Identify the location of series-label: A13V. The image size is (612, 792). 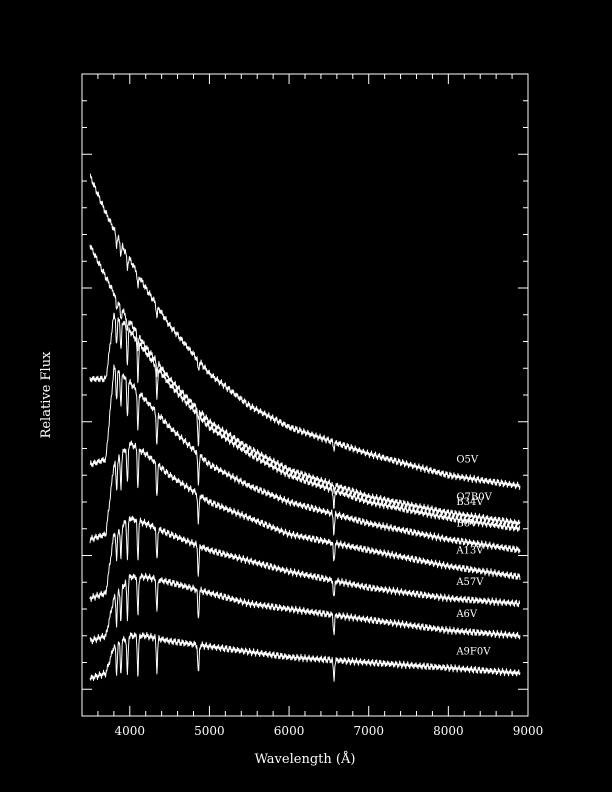
(469, 550).